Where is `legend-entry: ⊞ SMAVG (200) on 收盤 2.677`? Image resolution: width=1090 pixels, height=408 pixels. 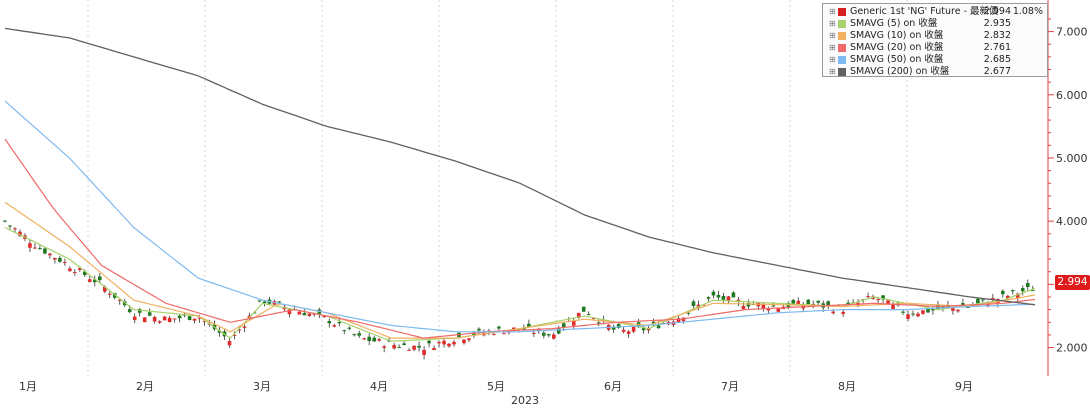 legend-entry: ⊞ SMAVG (200) on 收盤 2.677 is located at coordinates (936, 72).